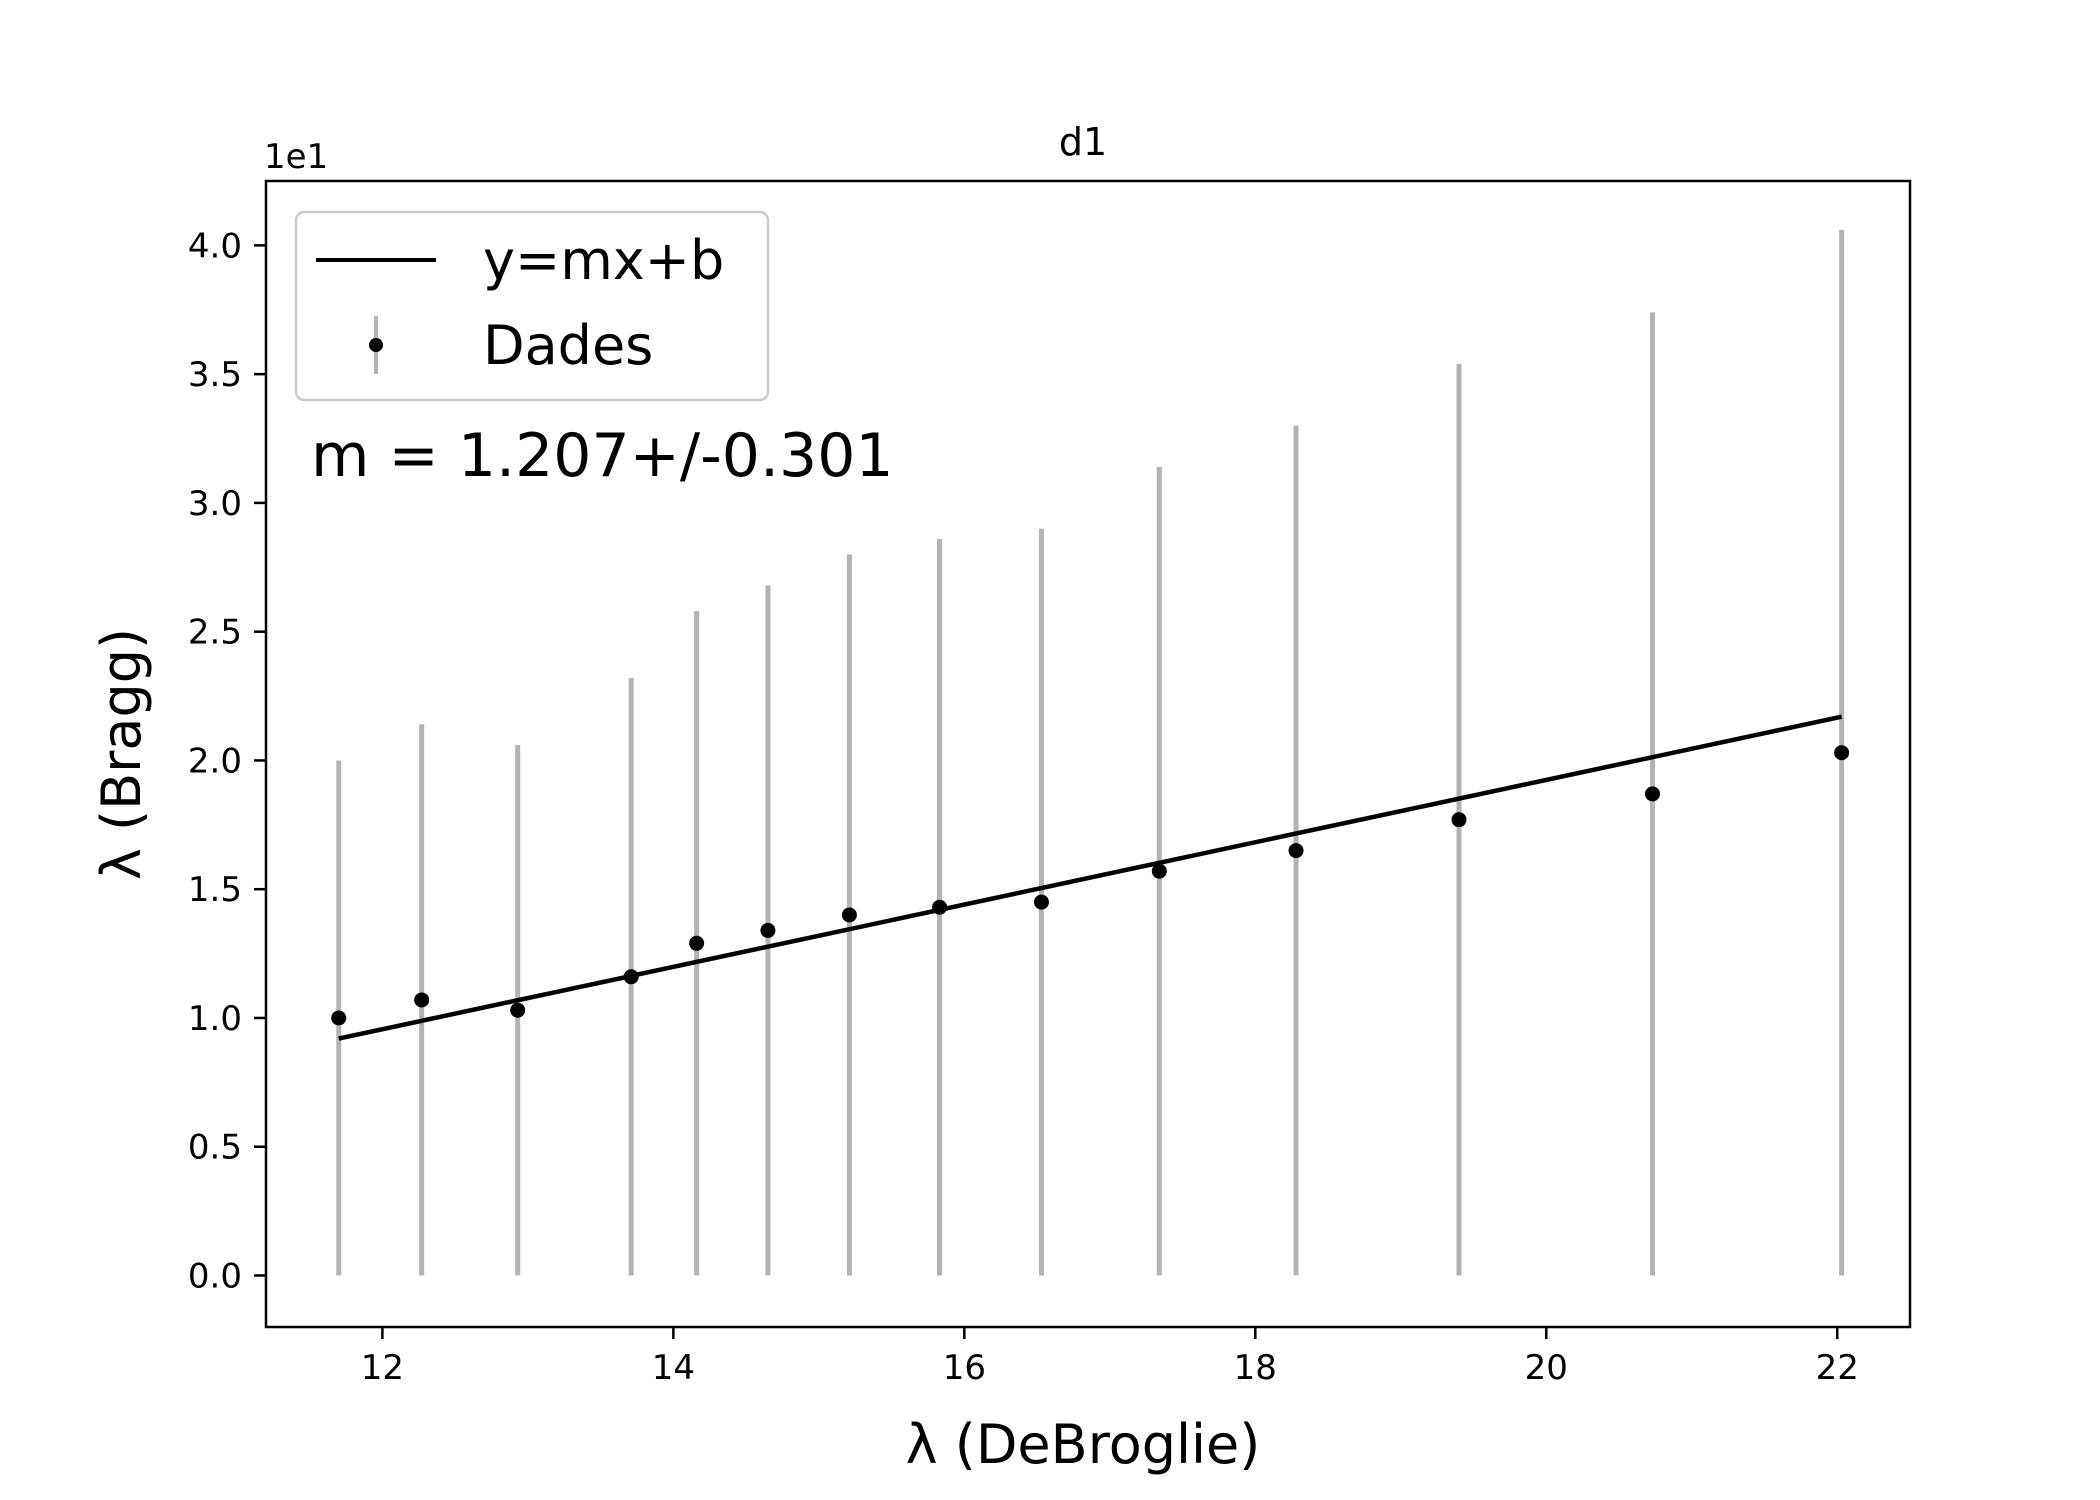 The height and width of the screenshot is (1500, 2100). I want to click on y-axis: 0.0 0.5 1.0 1.5 2.0 2.5 3.0 3.5 4.0, so click(227, 761).